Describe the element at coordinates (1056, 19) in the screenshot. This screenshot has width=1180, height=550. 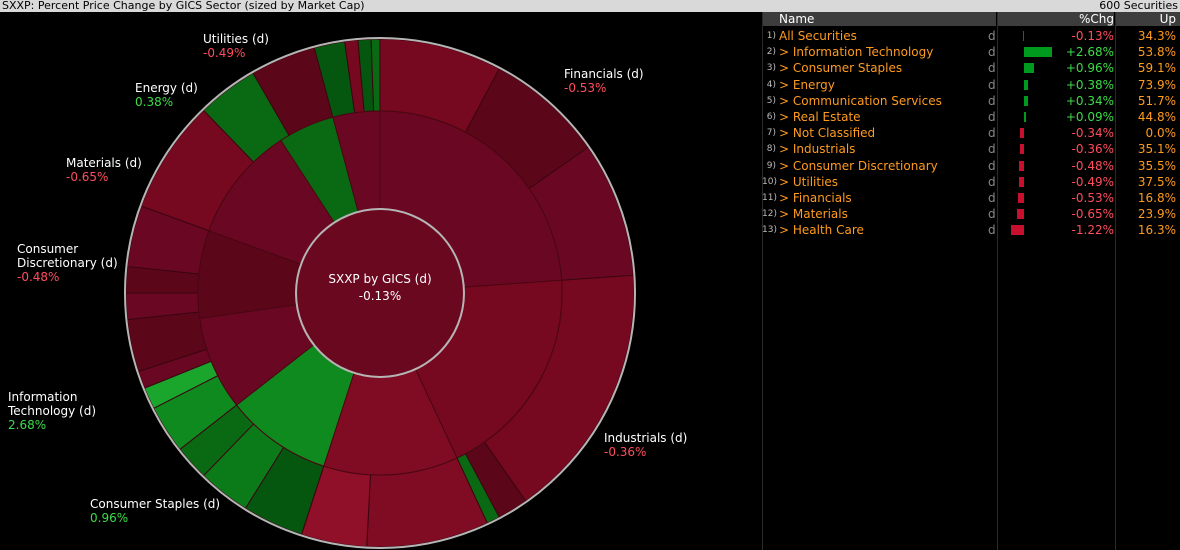
I see `column-header-chg: %Chg` at that location.